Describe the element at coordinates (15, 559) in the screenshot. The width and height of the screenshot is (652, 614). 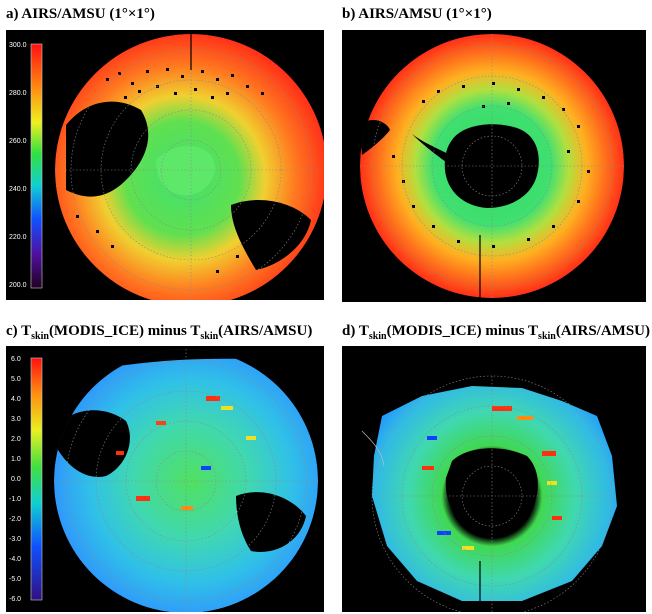
I see `panel-c-cbar-label: -4.0` at that location.